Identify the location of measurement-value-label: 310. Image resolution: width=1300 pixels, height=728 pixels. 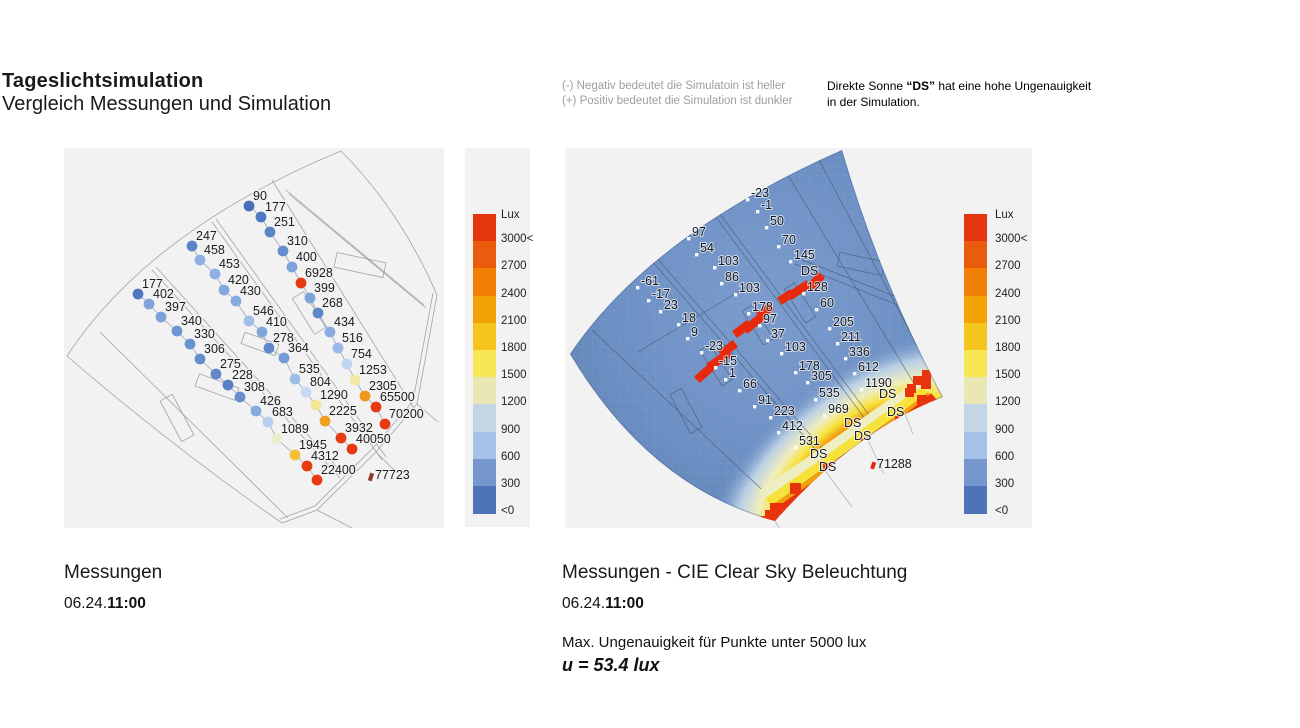
(297, 241).